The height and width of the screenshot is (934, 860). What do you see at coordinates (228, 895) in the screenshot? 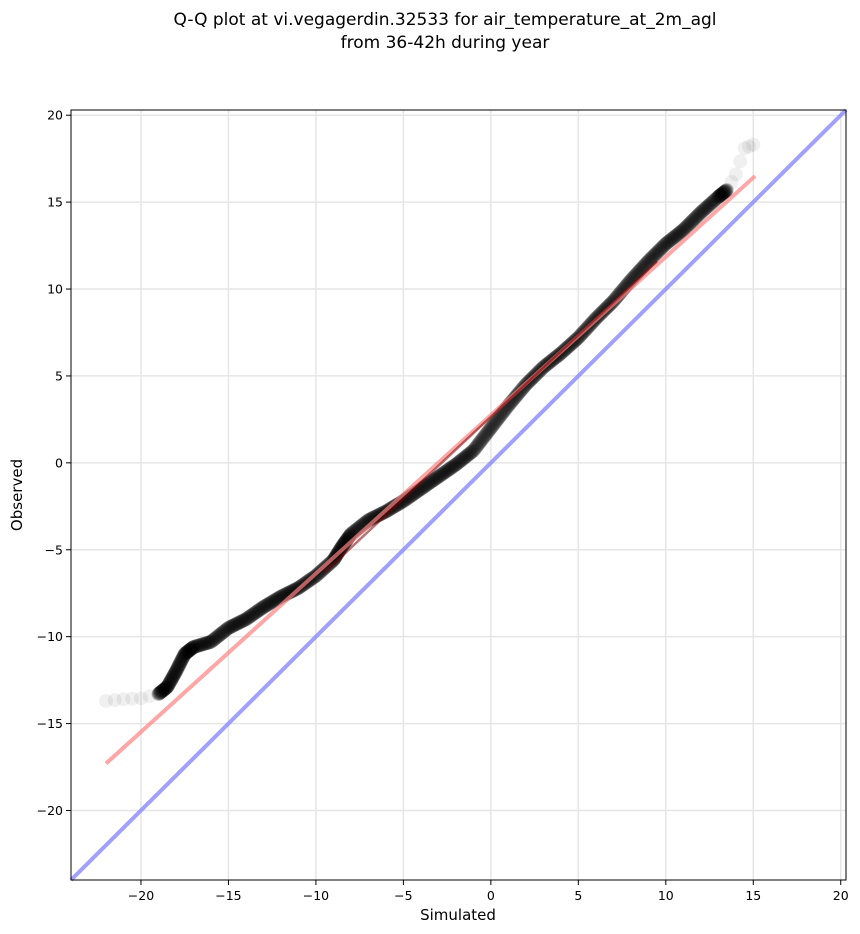
I see `x-tick-label: −15` at bounding box center [228, 895].